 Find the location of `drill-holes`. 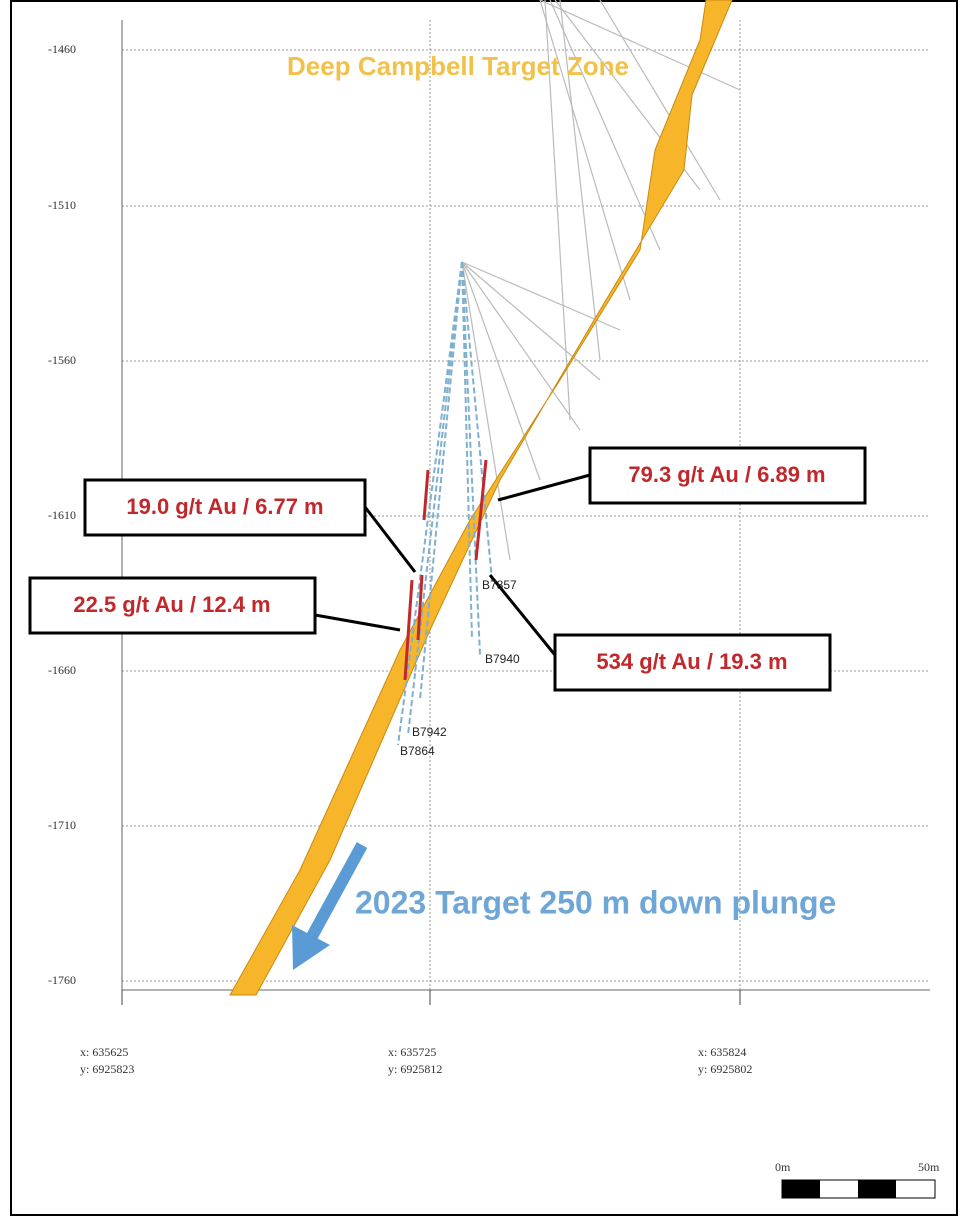

drill-holes is located at coordinates (445, 503).